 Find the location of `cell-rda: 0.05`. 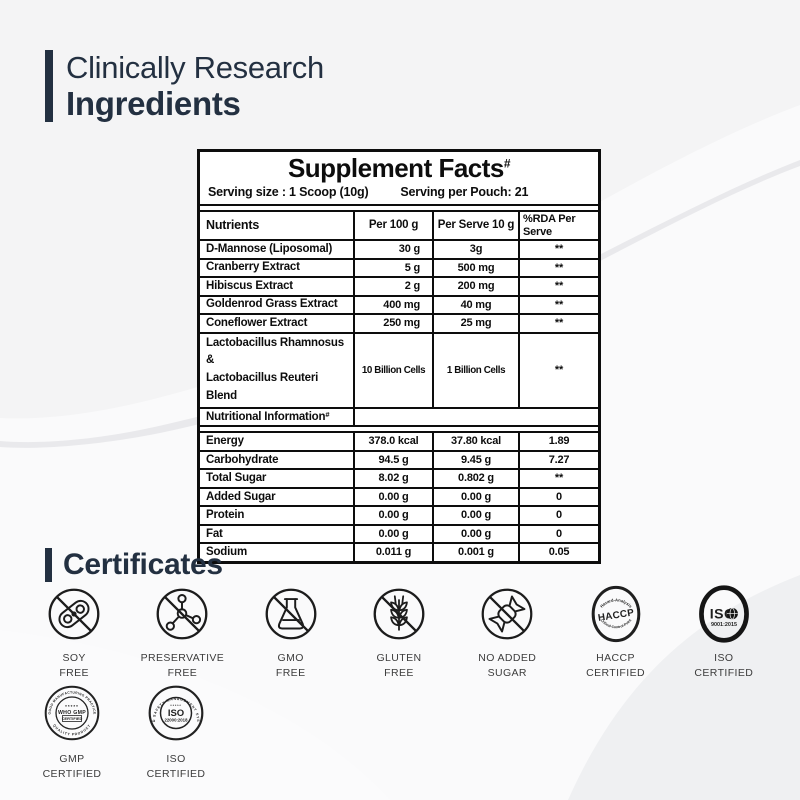

cell-rda: 0.05 is located at coordinates (559, 552).